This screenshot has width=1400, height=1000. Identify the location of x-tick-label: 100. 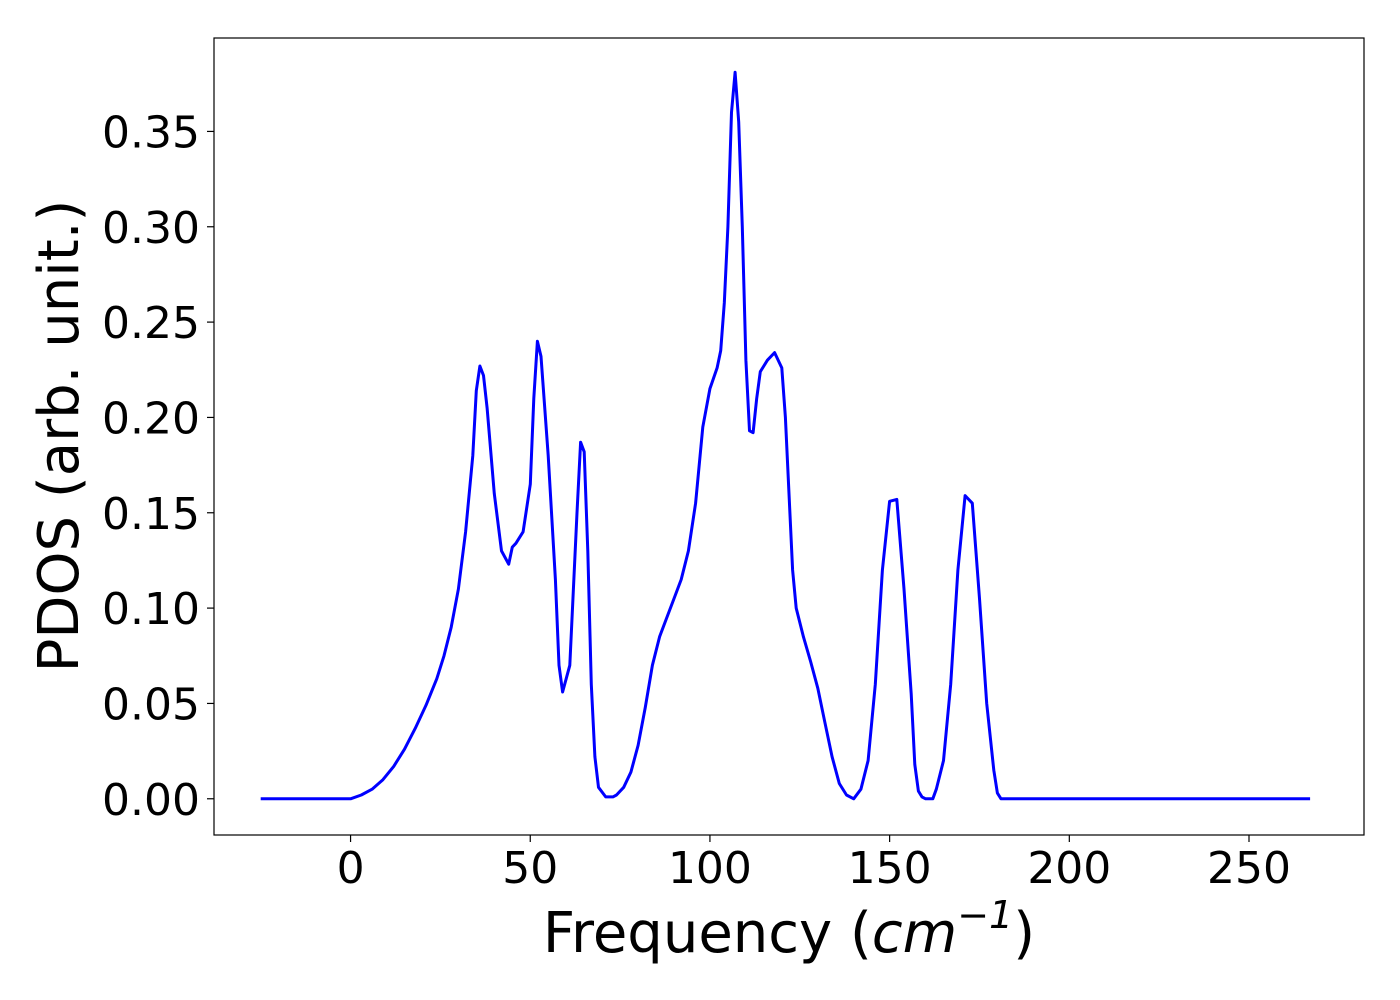
(710, 868).